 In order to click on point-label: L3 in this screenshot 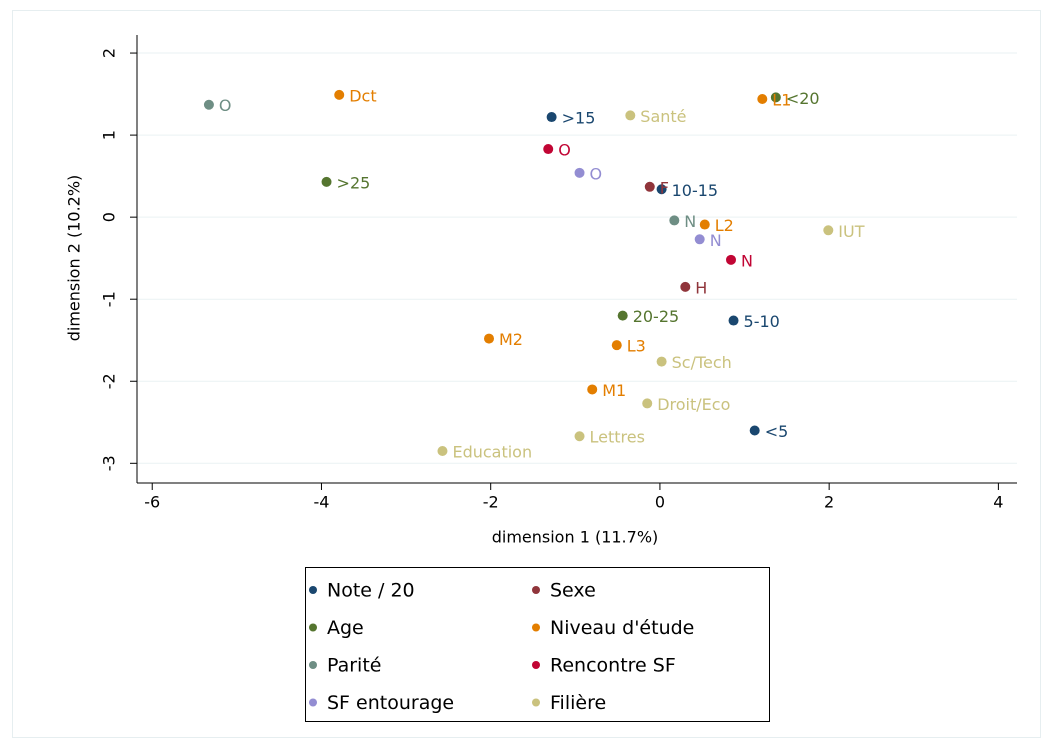, I will do `click(636, 346)`.